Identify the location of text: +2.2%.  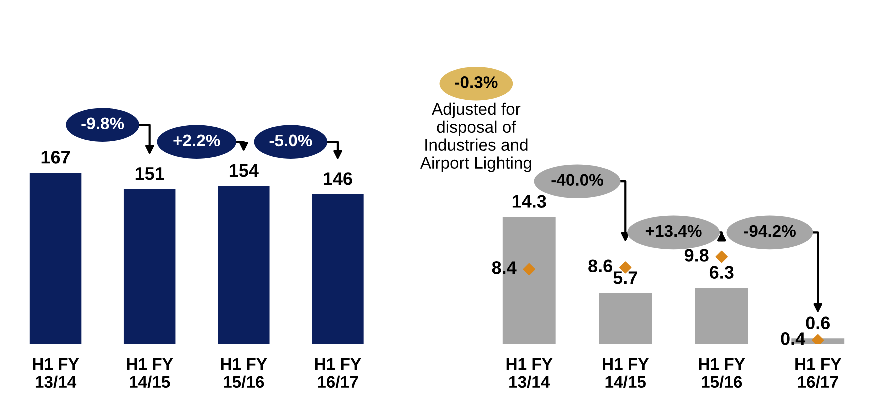
(197, 140).